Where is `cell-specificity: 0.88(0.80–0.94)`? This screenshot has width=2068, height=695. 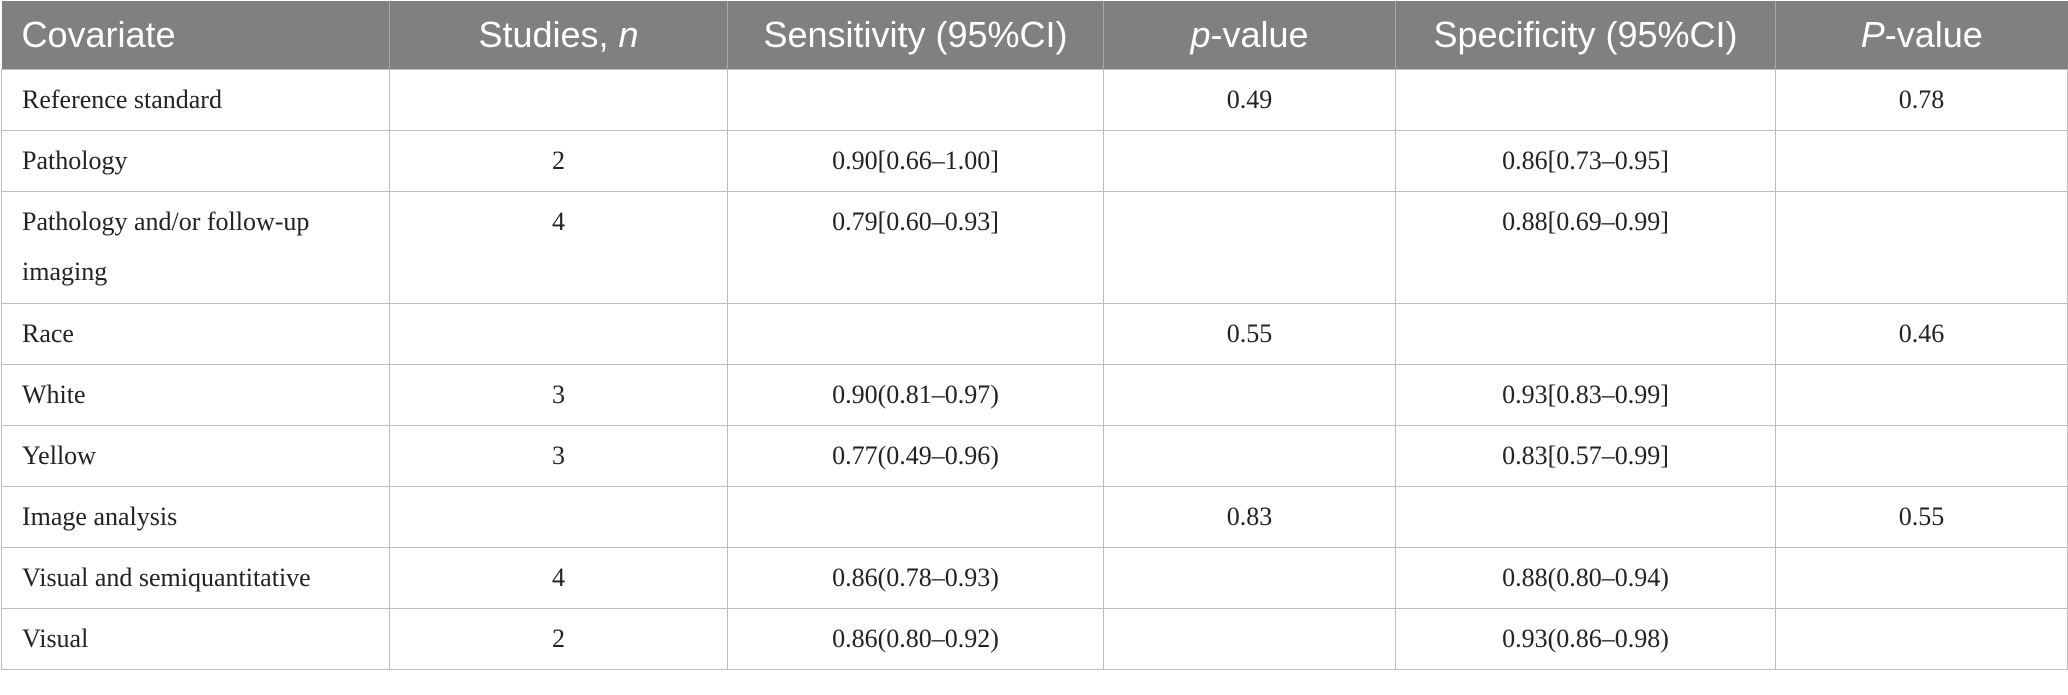
cell-specificity: 0.88(0.80–0.94) is located at coordinates (1585, 578).